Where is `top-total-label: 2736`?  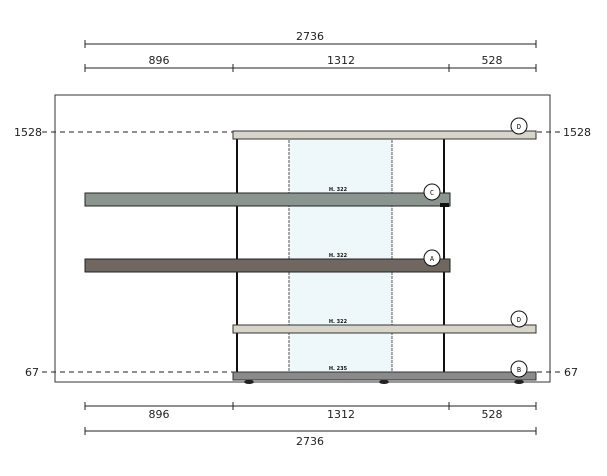 top-total-label: 2736 is located at coordinates (310, 36).